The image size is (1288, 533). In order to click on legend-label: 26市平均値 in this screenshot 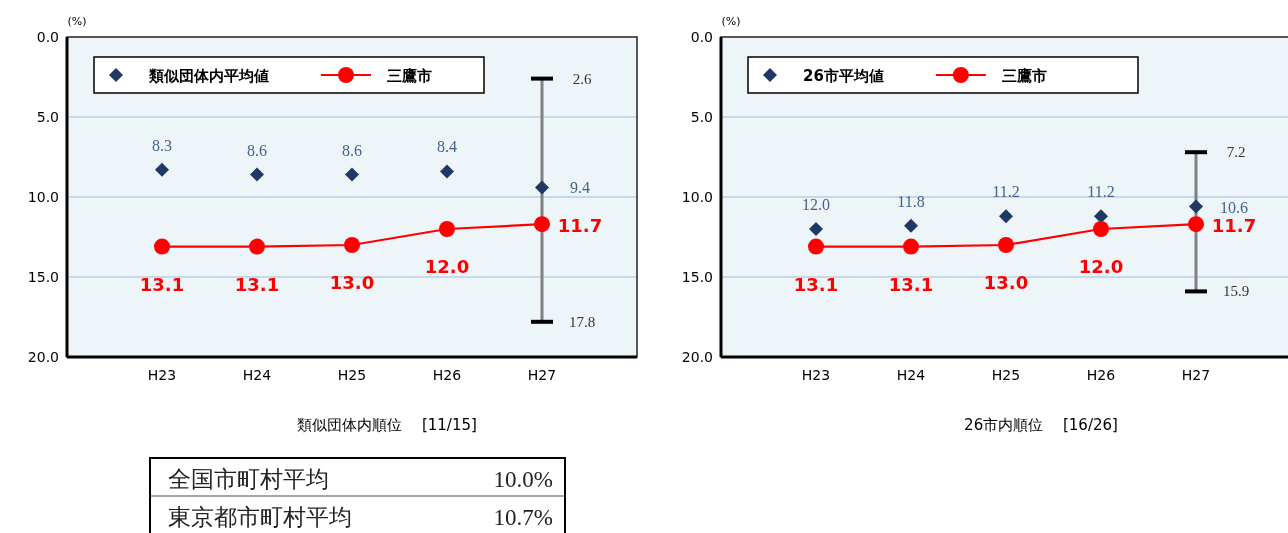, I will do `click(843, 76)`.